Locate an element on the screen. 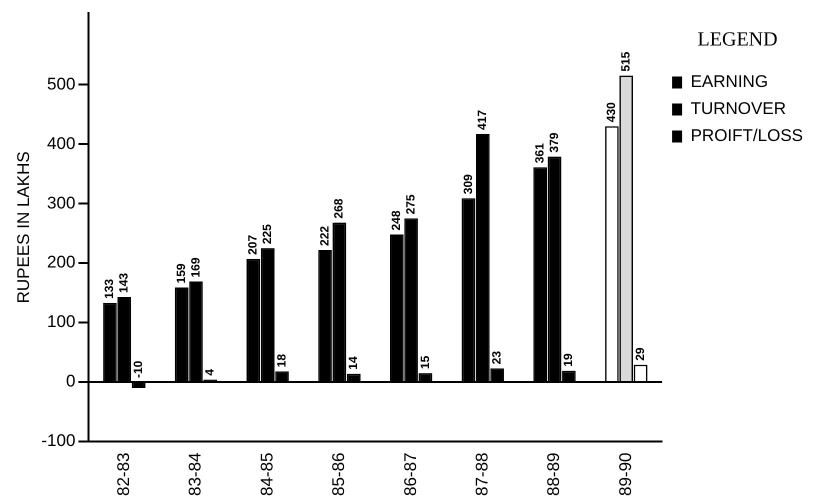  data-label: 169 is located at coordinates (195, 267).